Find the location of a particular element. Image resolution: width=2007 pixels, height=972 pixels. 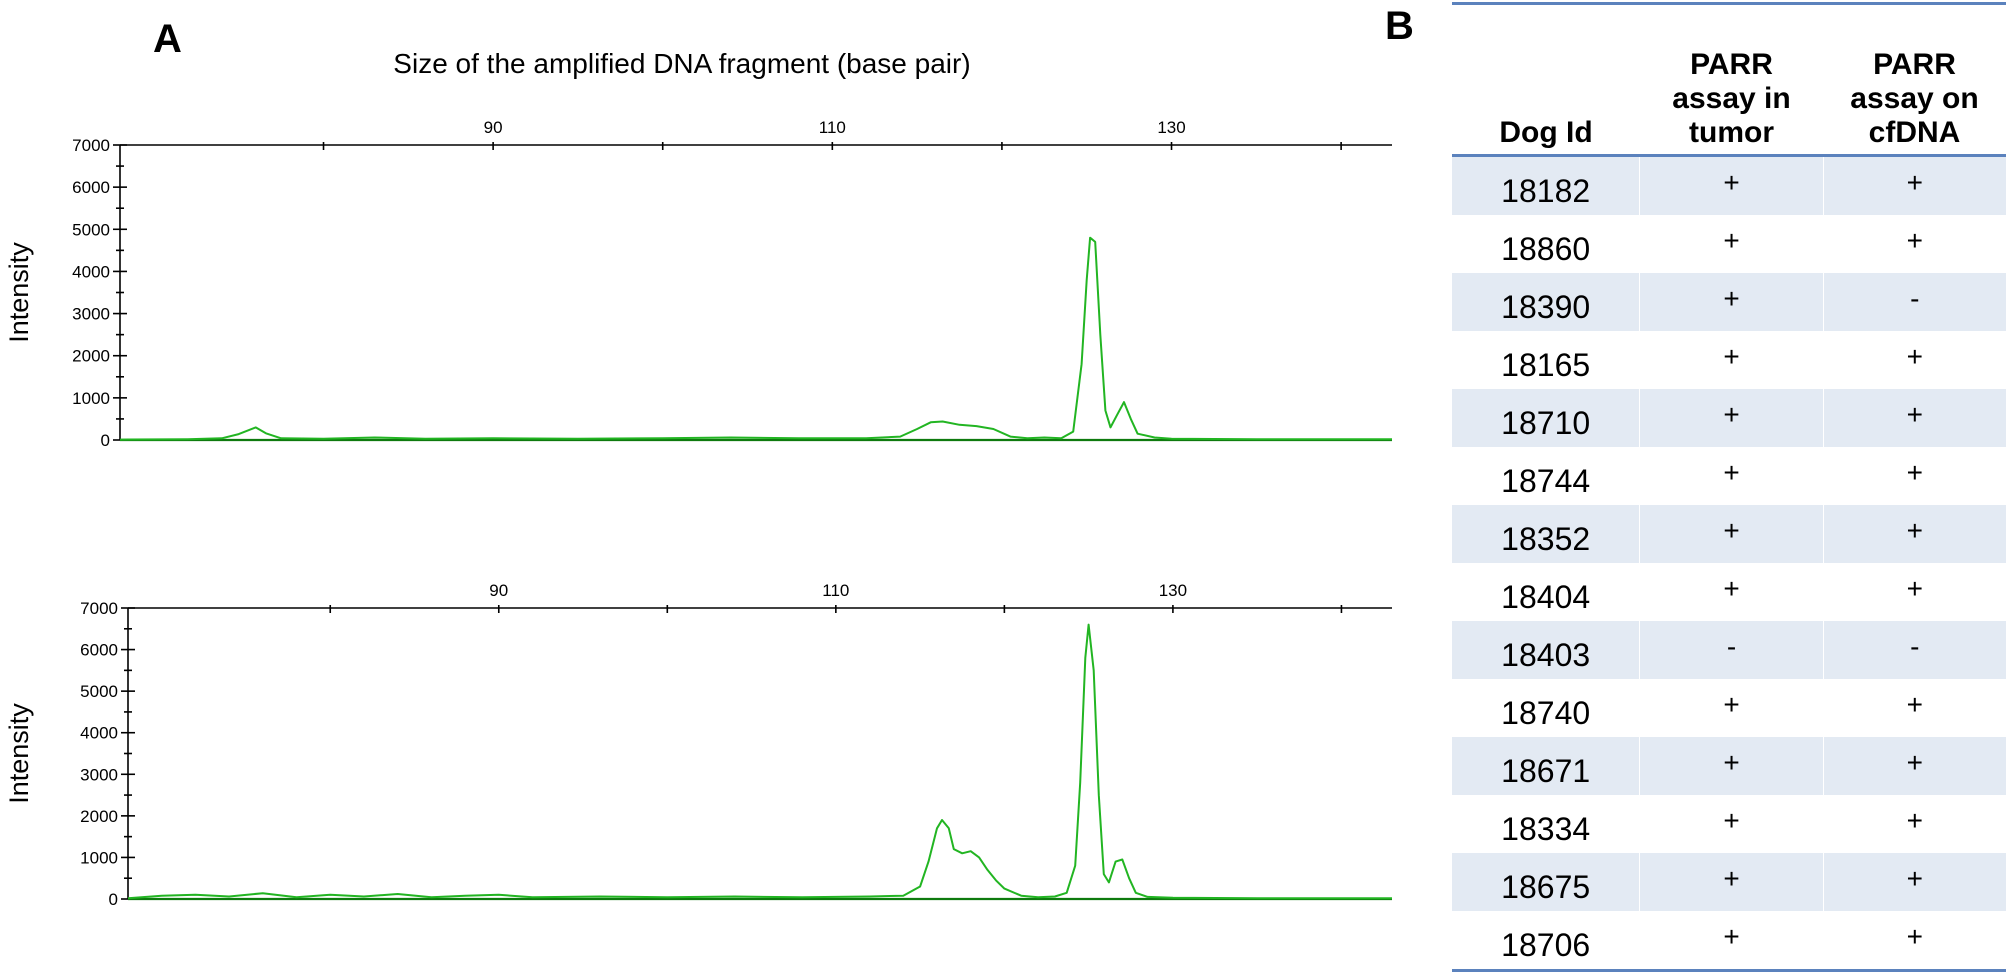

y-tick-label: 0 is located at coordinates (105, 440).